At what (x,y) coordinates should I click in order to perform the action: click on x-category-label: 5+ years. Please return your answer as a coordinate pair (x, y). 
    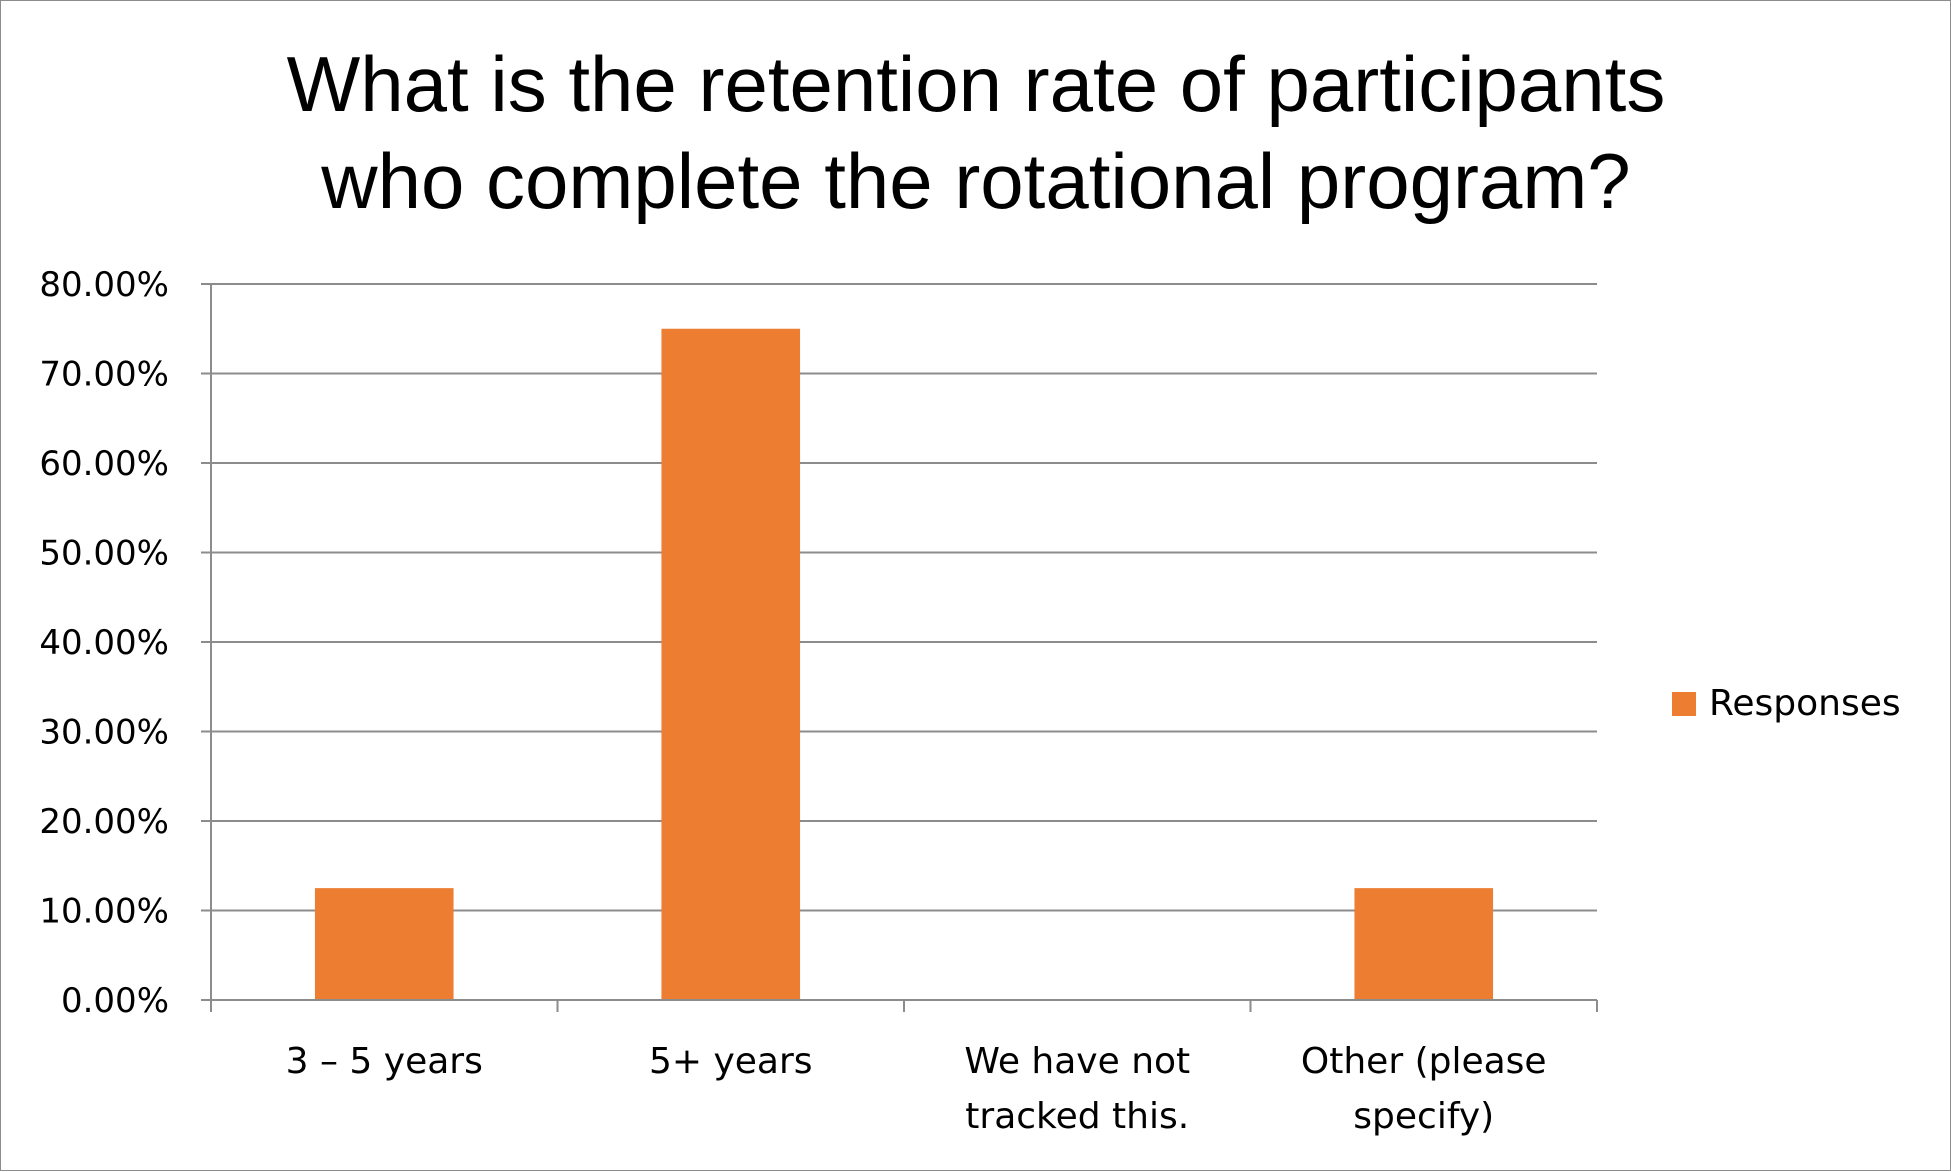
    Looking at the image, I should click on (731, 1061).